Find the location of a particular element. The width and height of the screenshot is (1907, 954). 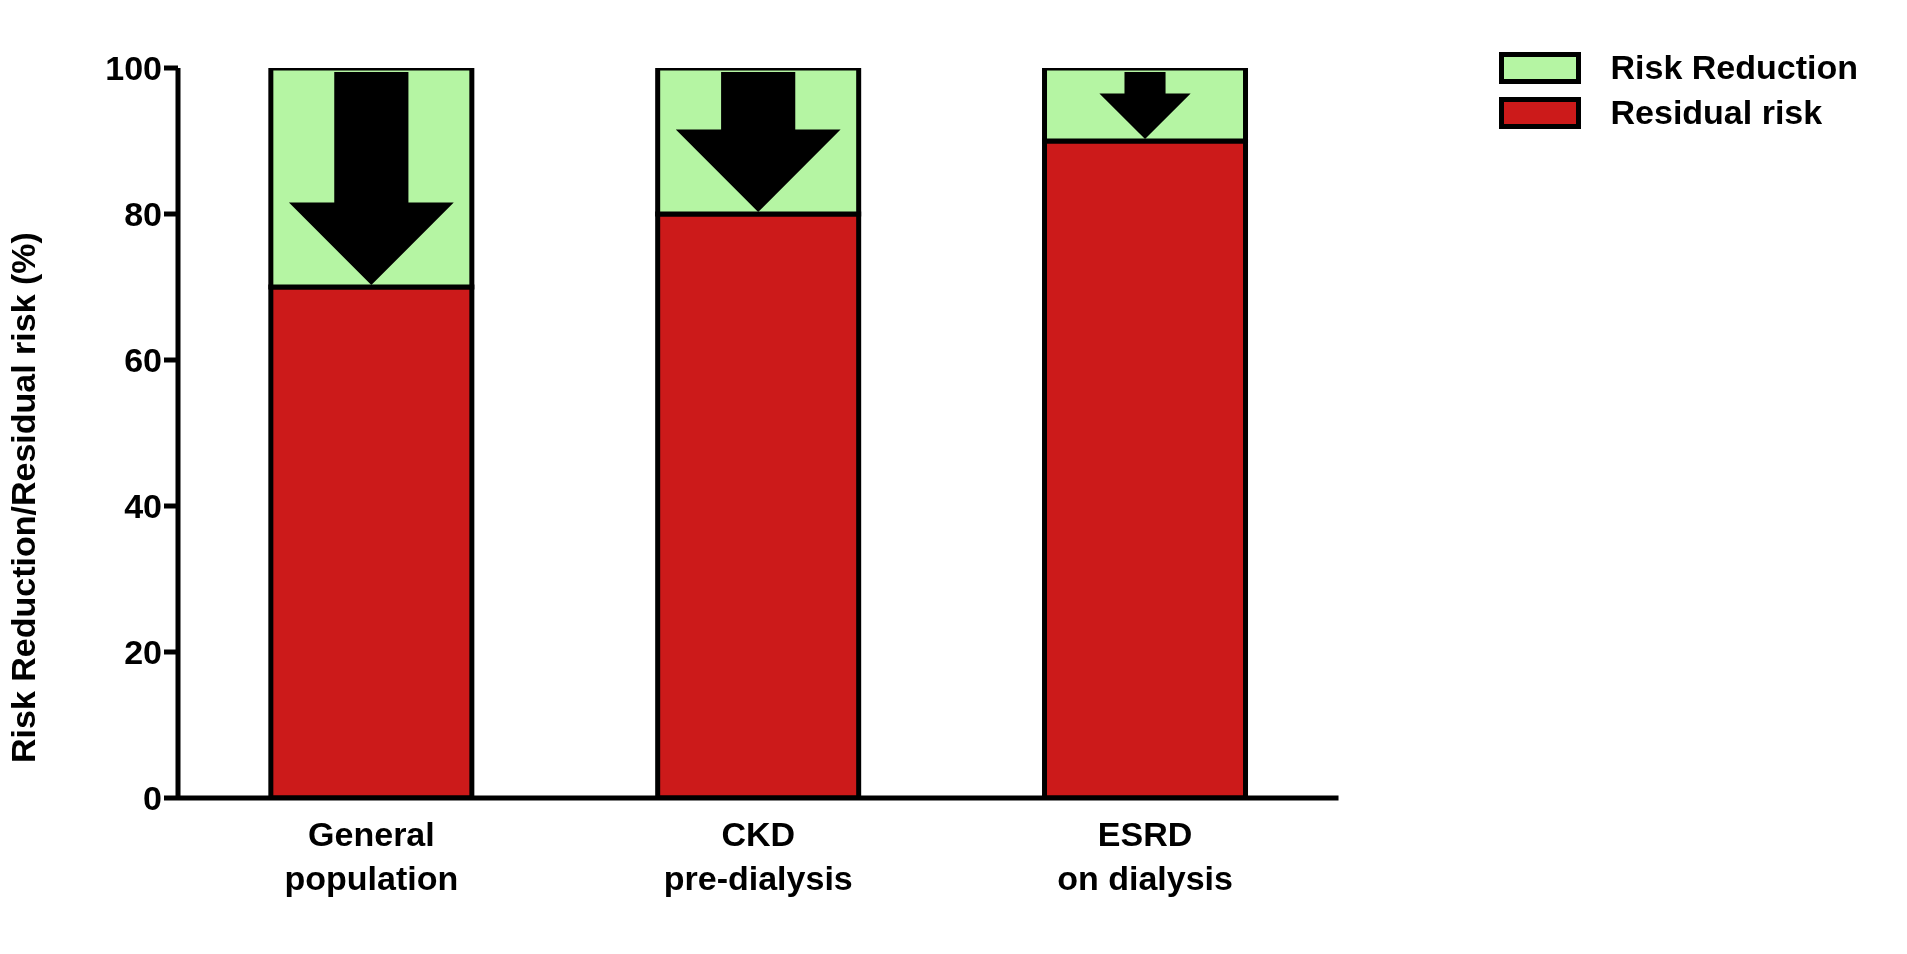

y-tick-label: 100 is located at coordinates (133, 68).